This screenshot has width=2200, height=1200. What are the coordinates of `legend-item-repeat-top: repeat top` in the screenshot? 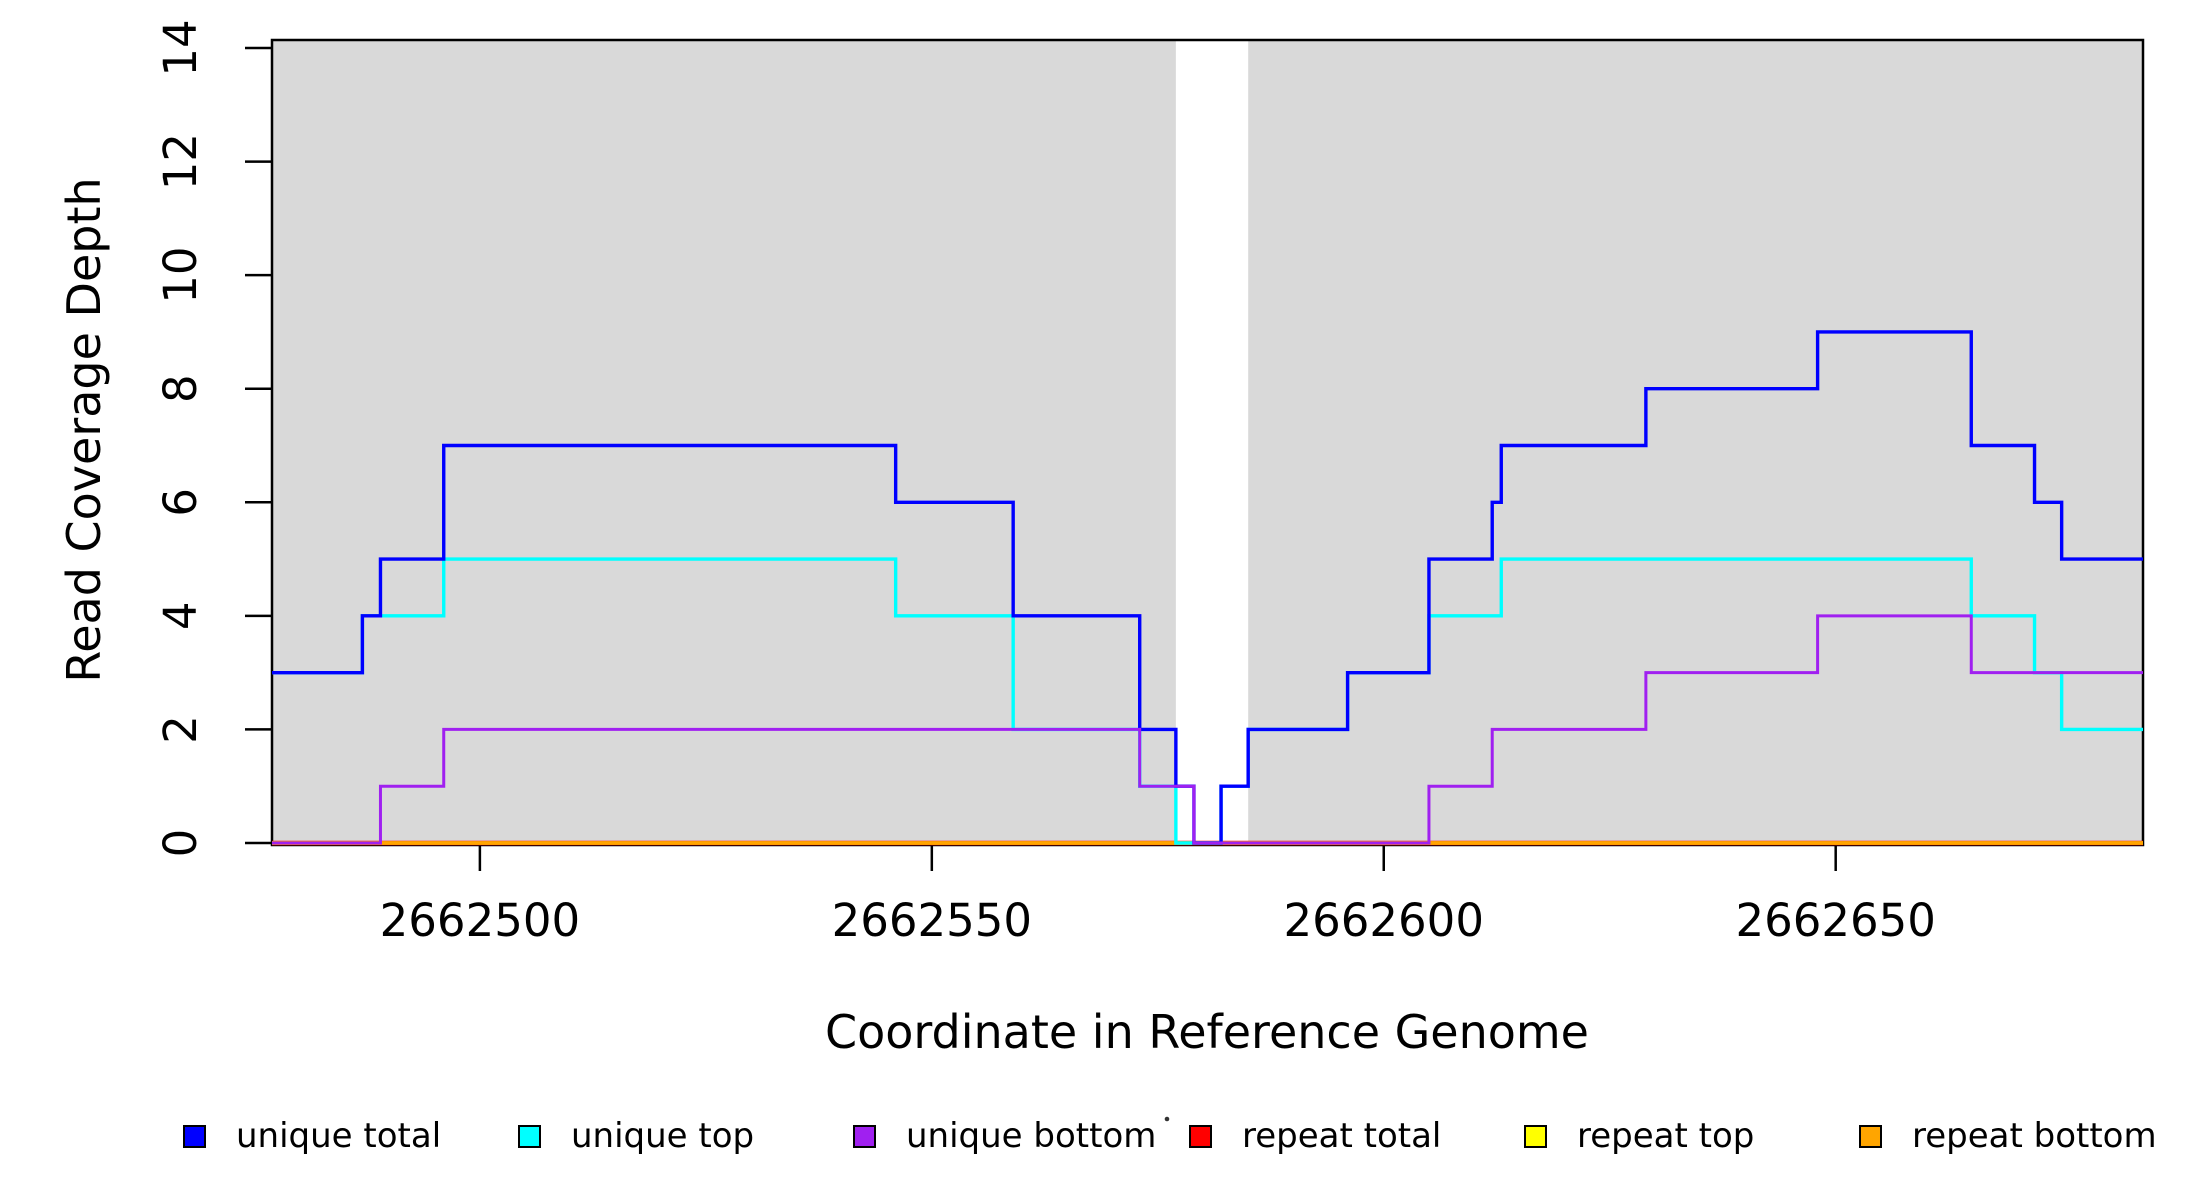 It's located at (1639, 1136).